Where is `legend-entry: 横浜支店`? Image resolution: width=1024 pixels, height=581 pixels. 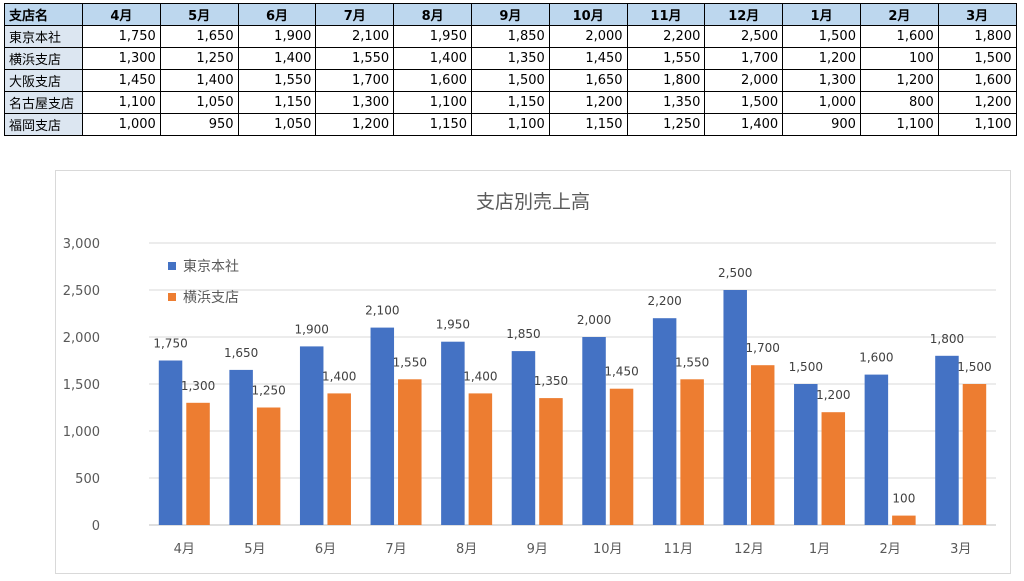
legend-entry: 横浜支店 is located at coordinates (211, 298).